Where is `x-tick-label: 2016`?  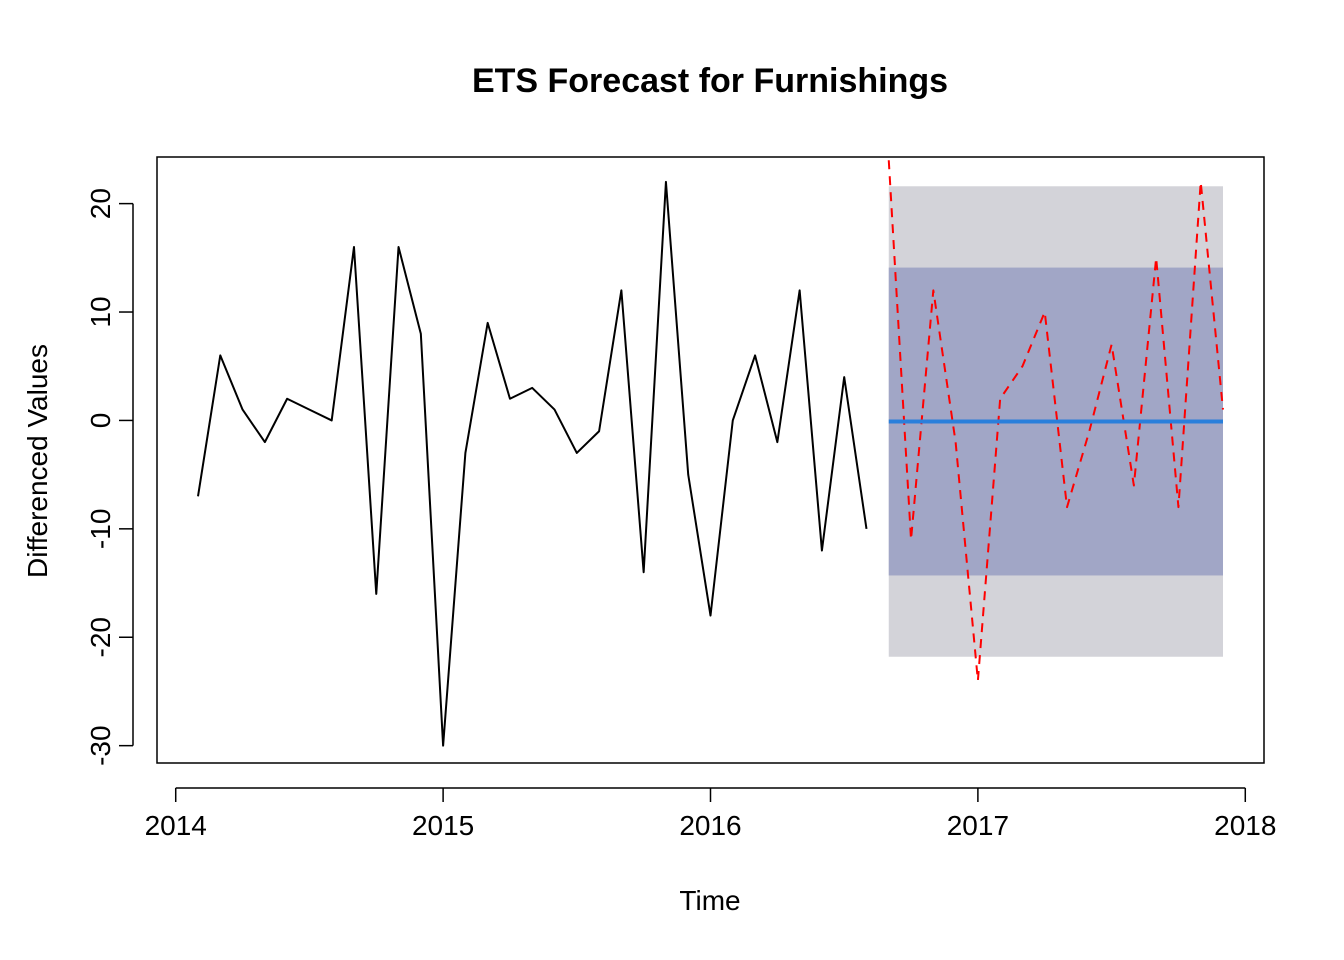 x-tick-label: 2016 is located at coordinates (710, 825).